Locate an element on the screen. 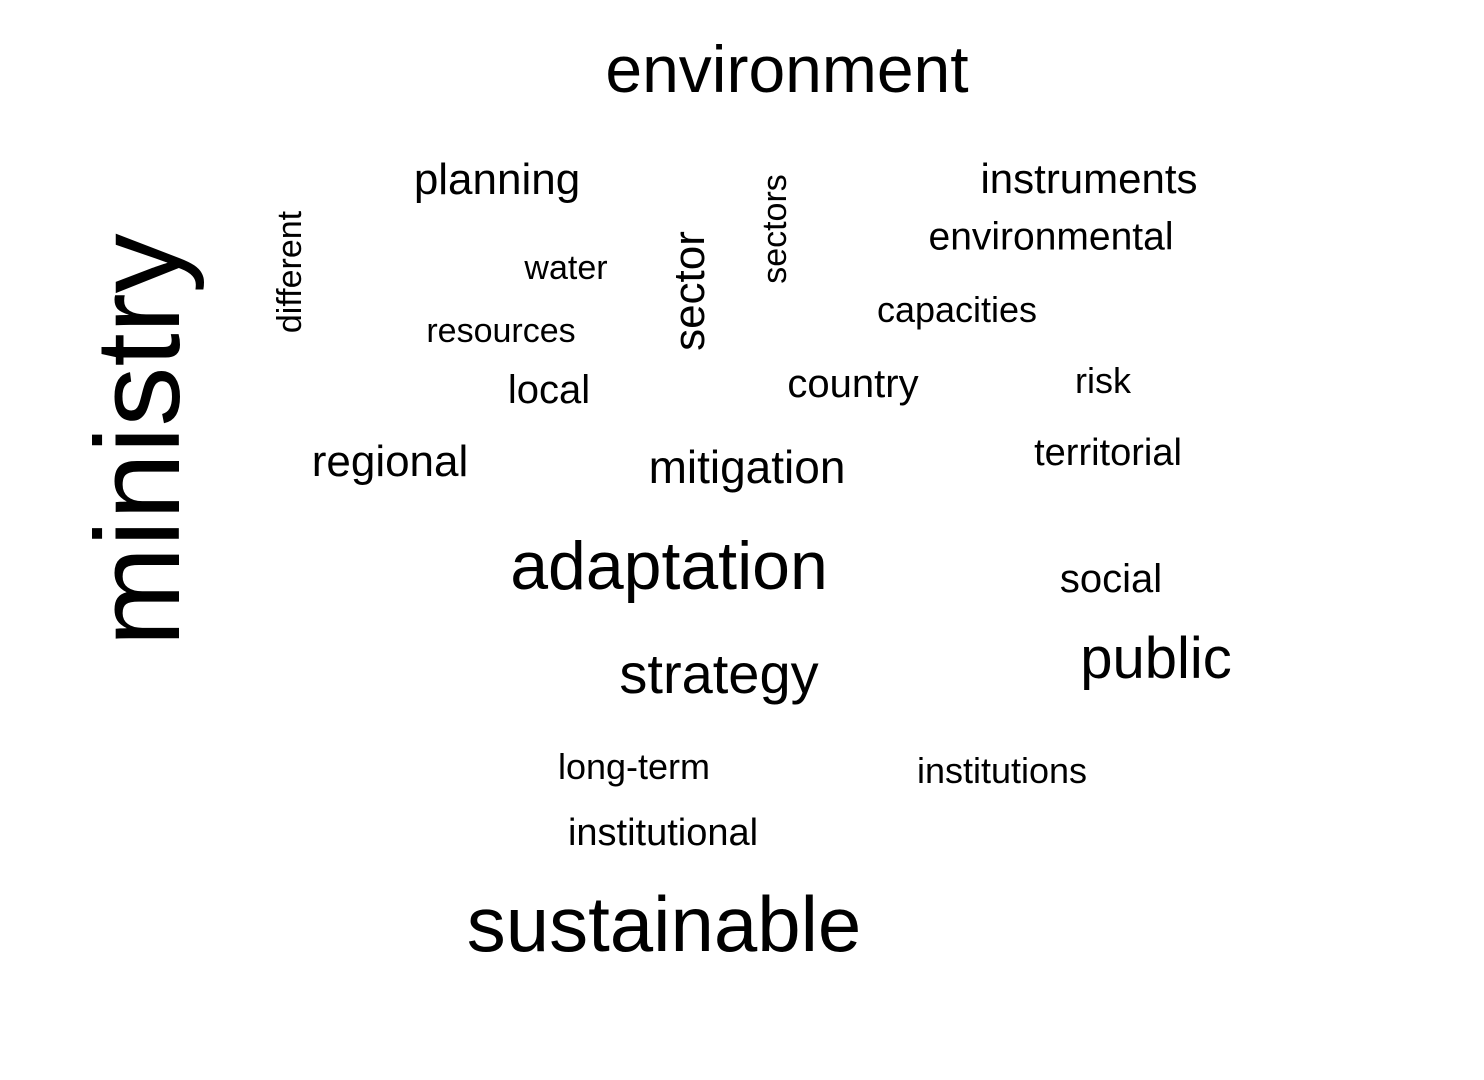 The width and height of the screenshot is (1484, 1080). word-risk: risk is located at coordinates (1103, 380).